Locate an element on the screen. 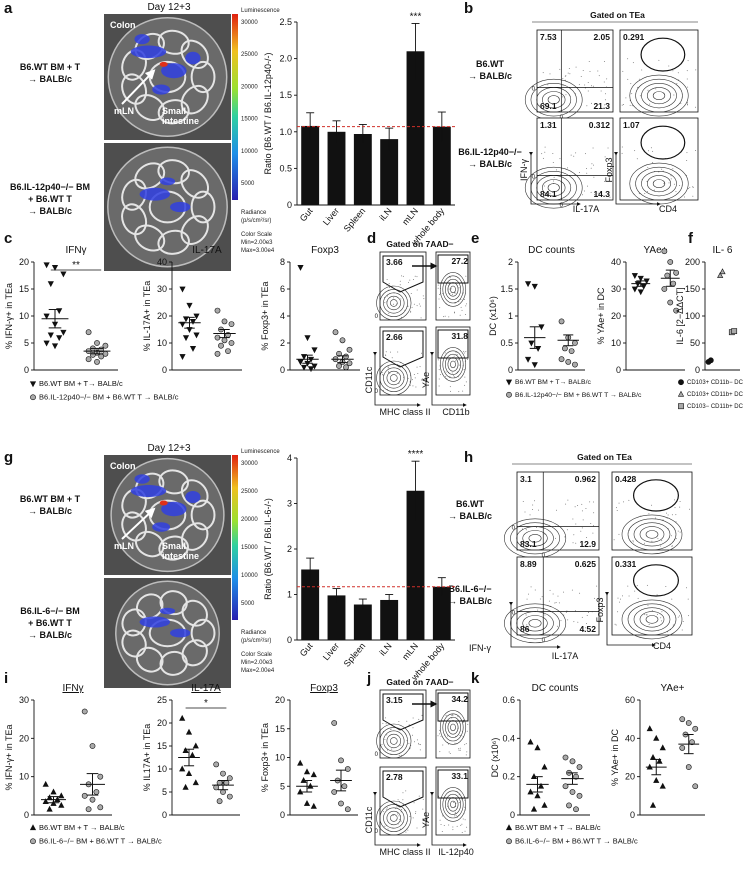 This screenshot has height=870, width=744. label: 100 is located at coordinates (692, 316).